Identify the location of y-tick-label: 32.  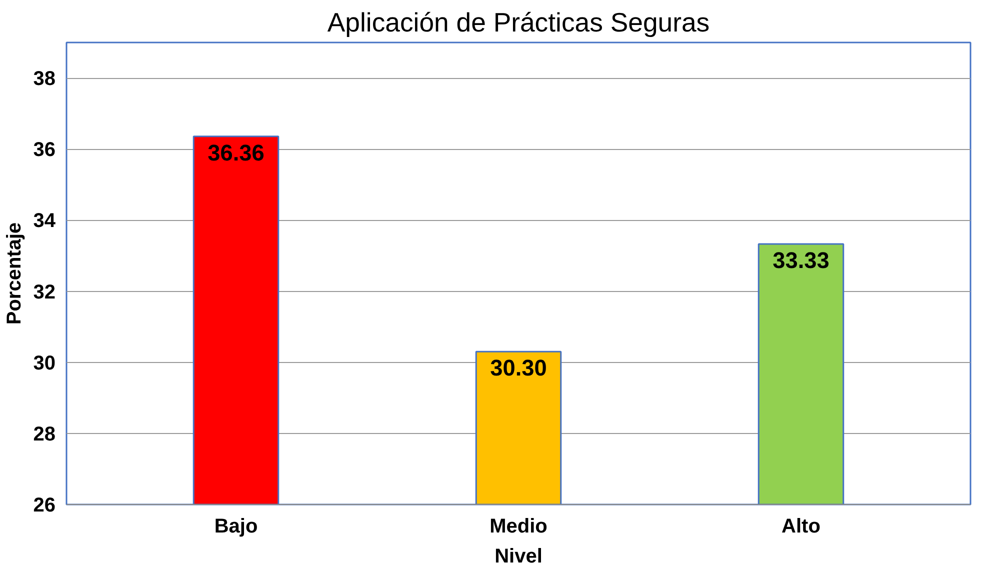
(44, 292).